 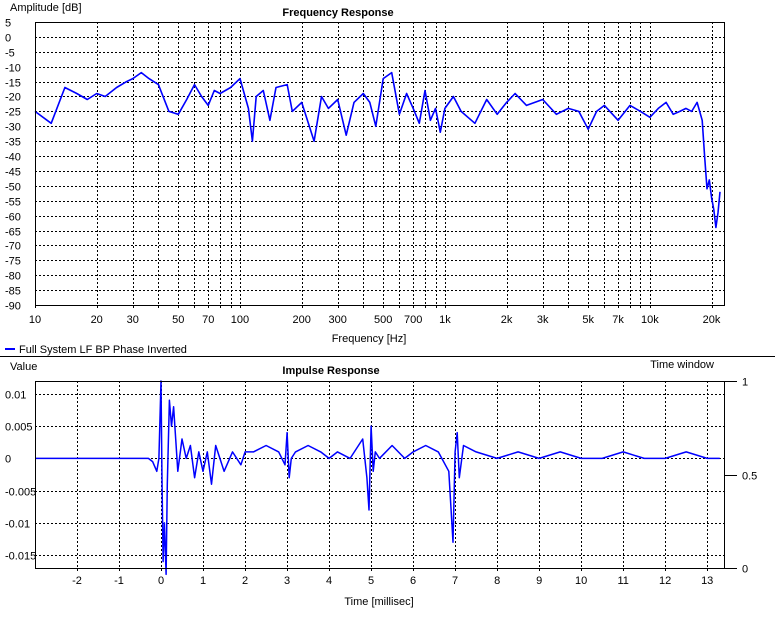 I want to click on impulse-xtick-label: -2, so click(x=77, y=581).